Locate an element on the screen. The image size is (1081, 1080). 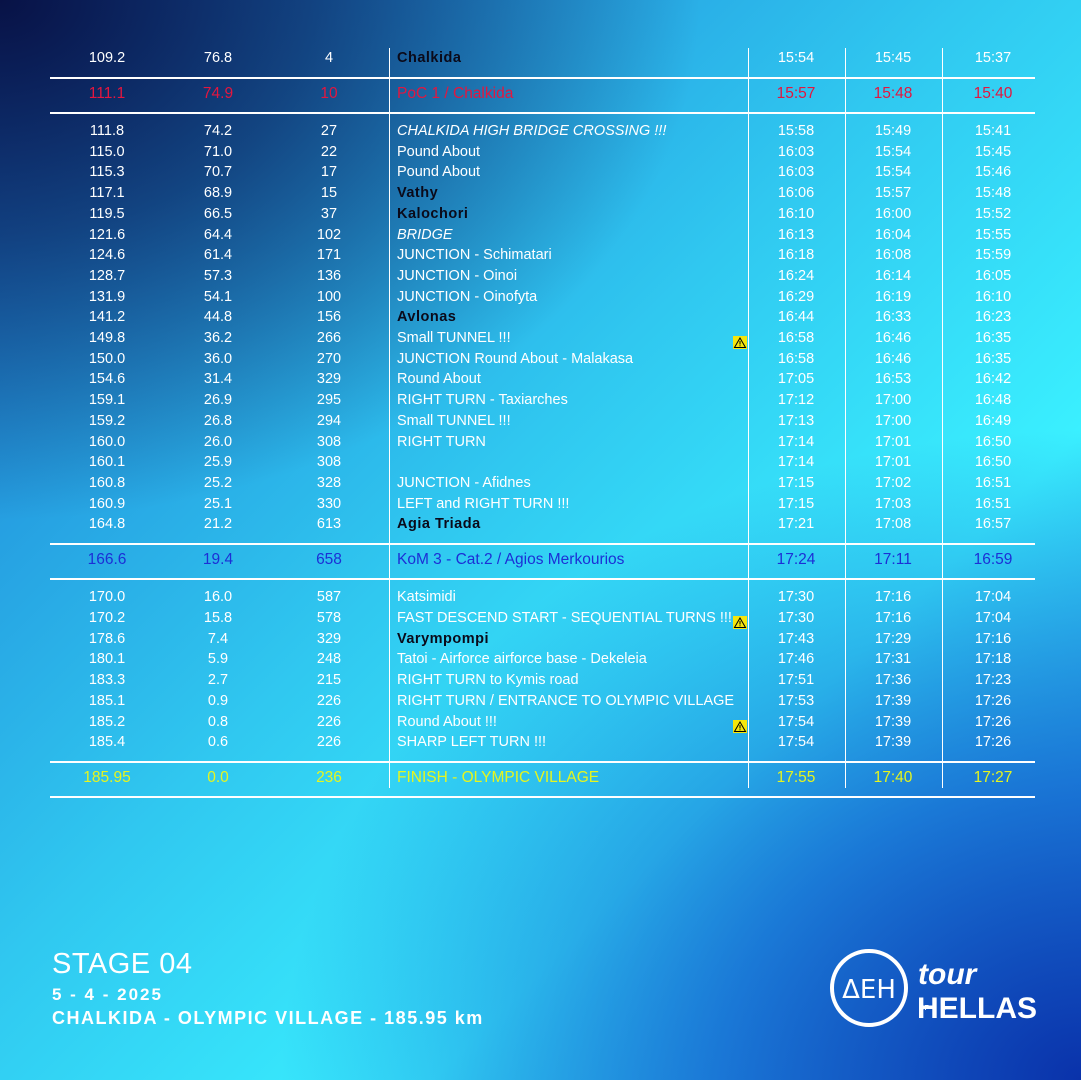
altitude: 248 is located at coordinates (329, 659).